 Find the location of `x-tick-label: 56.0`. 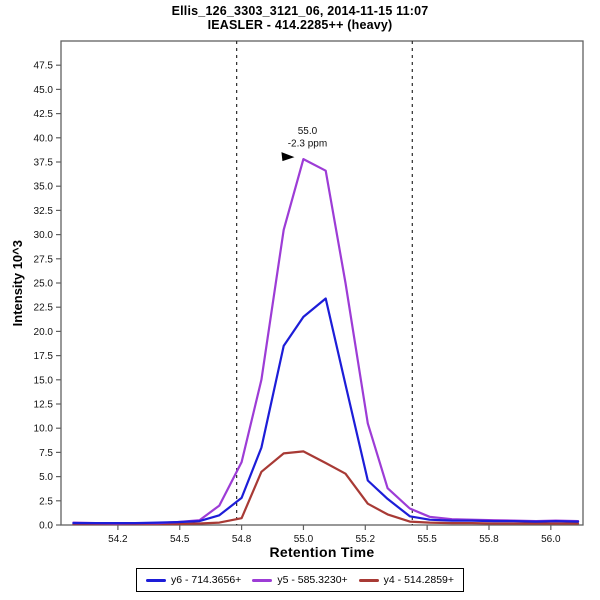

x-tick-label: 56.0 is located at coordinates (551, 539).